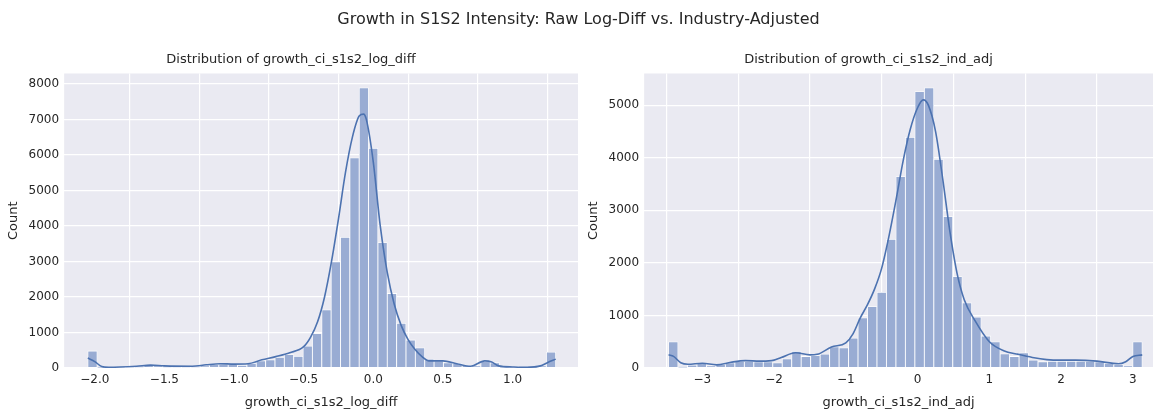 This screenshot has width=1157, height=416. What do you see at coordinates (578, 19) in the screenshot?
I see `text: Growth in S1S2 Intensity: Raw Log-Diff vs. Industry-Adjusted` at bounding box center [578, 19].